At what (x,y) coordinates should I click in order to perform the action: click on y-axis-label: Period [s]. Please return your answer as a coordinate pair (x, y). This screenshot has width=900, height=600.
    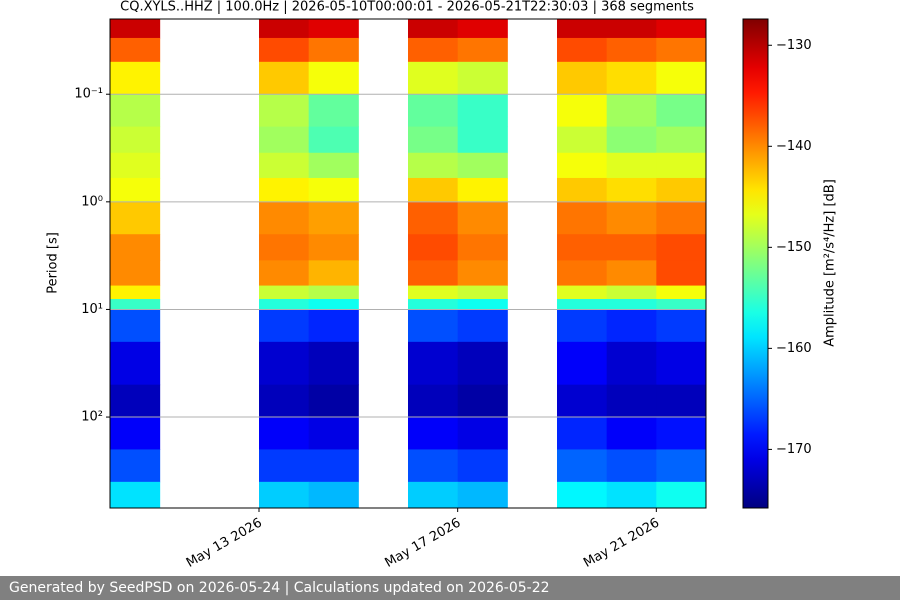
    Looking at the image, I should click on (53, 263).